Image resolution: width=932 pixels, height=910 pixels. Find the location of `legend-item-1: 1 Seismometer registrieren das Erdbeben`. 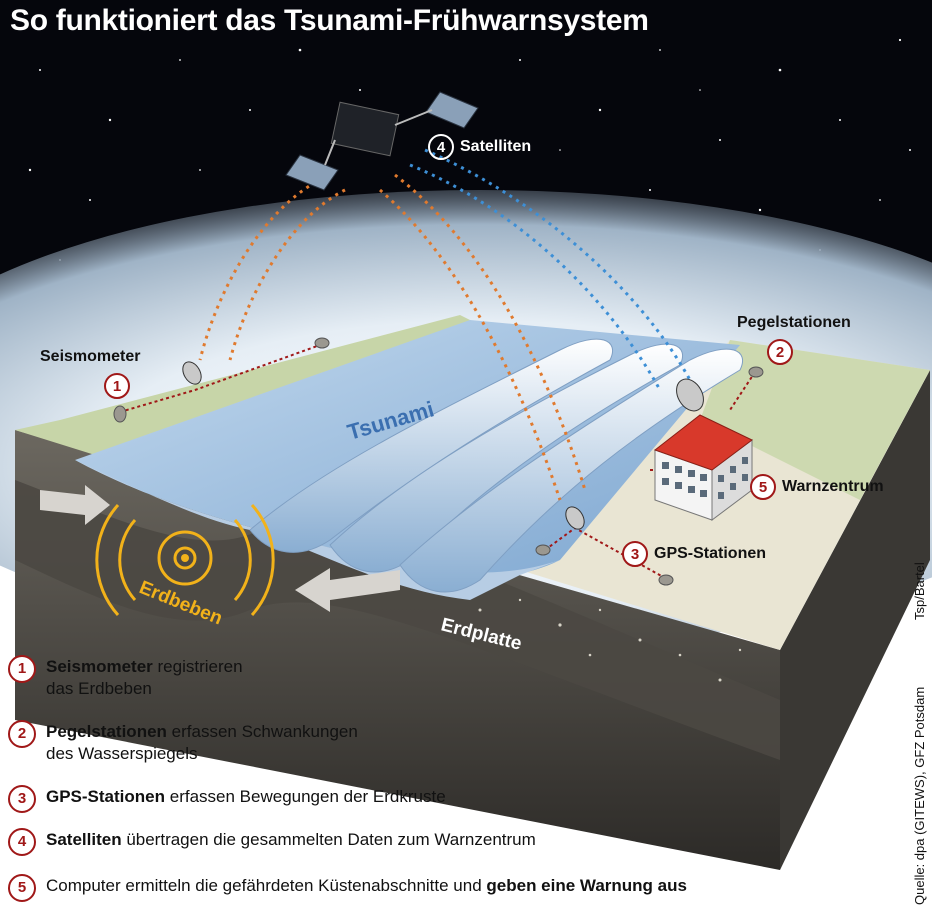

legend-item-1: 1 Seismometer registrieren das Erdbeben is located at coordinates (125, 677).